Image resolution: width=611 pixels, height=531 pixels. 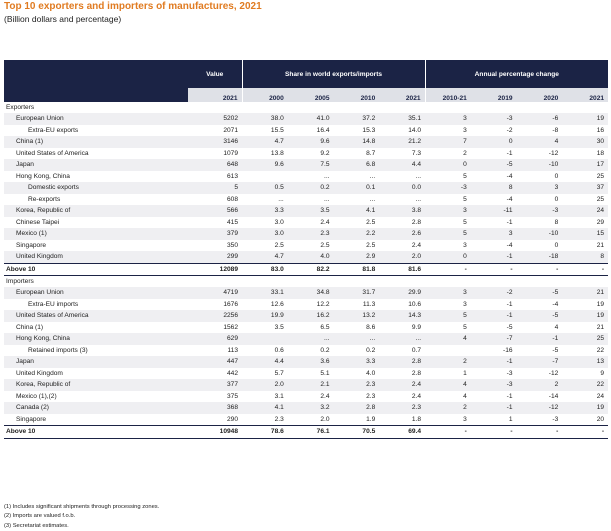 What do you see at coordinates (265, 177) in the screenshot?
I see `table-cell` at bounding box center [265, 177].